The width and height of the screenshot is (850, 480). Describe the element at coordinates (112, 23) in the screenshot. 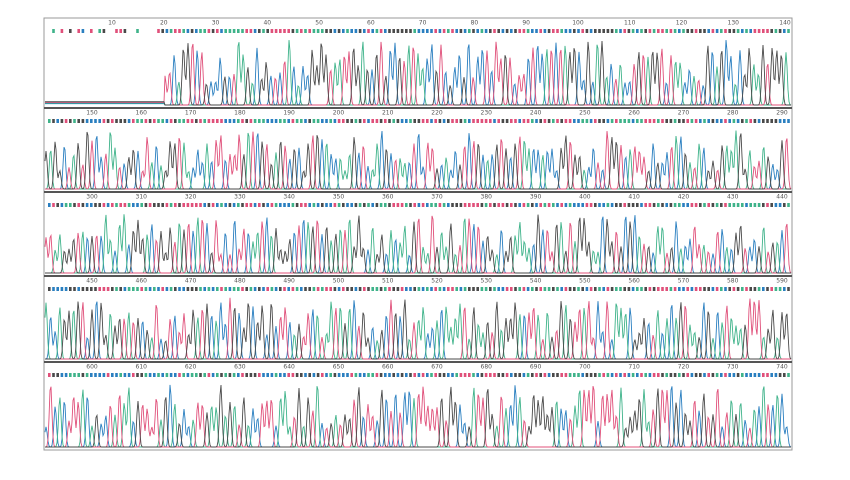

I see `position-label: 10` at that location.